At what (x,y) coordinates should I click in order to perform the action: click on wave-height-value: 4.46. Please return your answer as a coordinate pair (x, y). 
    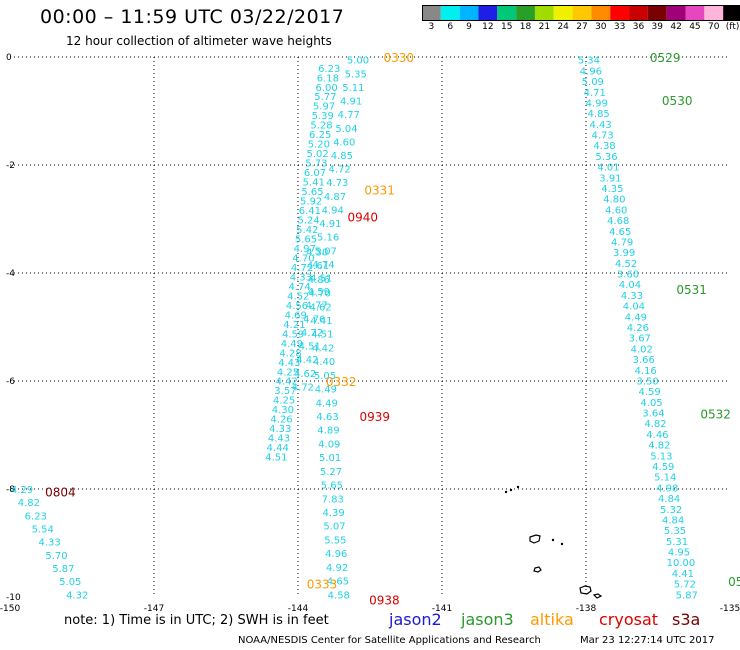
    Looking at the image, I should click on (657, 435).